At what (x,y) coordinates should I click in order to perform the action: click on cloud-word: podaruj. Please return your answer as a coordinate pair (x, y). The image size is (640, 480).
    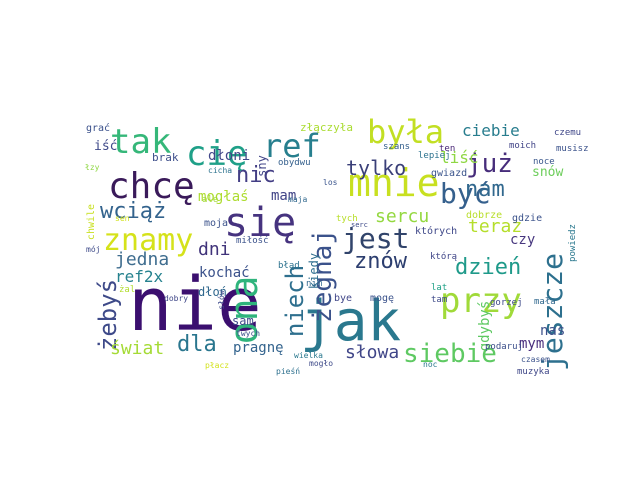
    Looking at the image, I should click on (504, 347).